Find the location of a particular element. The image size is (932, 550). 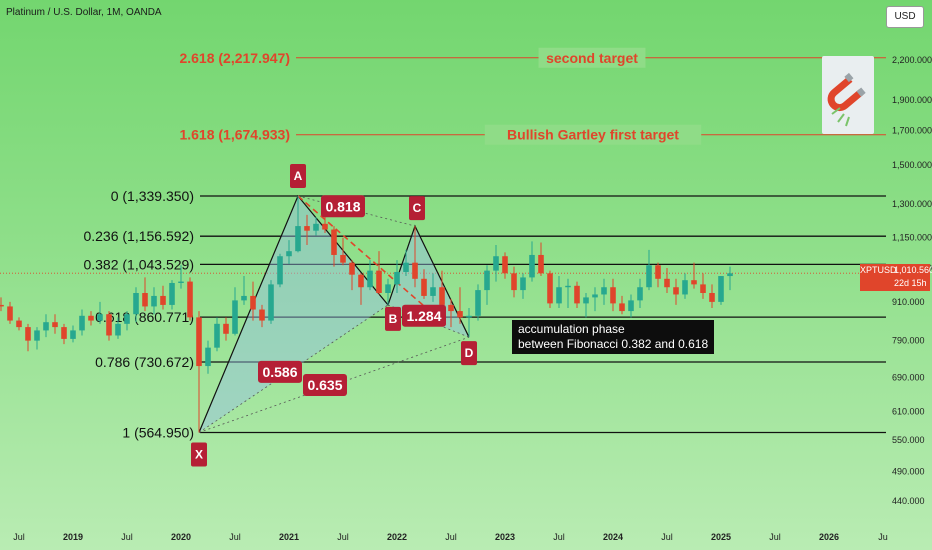

annotation-line-2: between Fibonacci 0.382 and 0.618 is located at coordinates (613, 344).